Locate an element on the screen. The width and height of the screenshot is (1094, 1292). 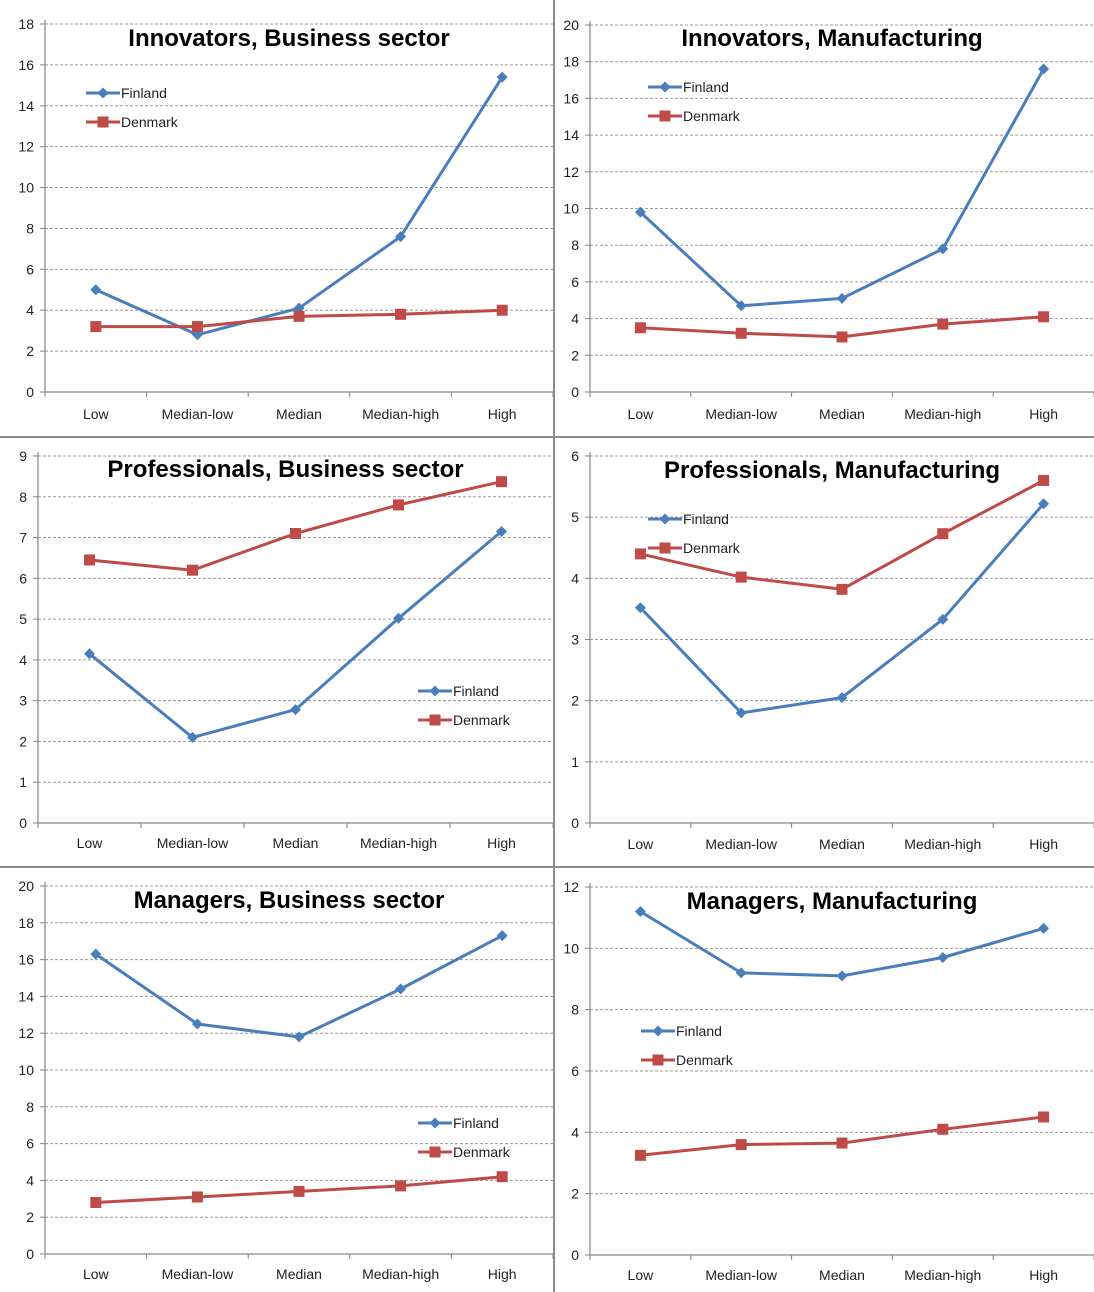
chart-title: Innovators, Business sector is located at coordinates (288, 38).